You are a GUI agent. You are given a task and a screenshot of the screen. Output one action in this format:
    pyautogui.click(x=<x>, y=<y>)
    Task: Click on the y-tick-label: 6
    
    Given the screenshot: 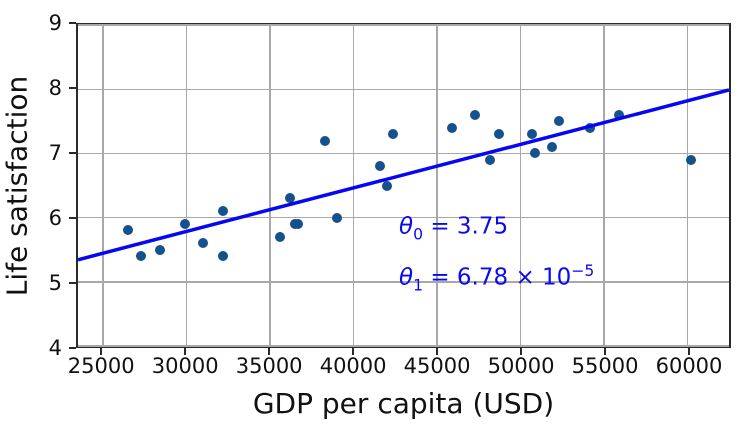 What is the action you would take?
    pyautogui.click(x=55, y=218)
    